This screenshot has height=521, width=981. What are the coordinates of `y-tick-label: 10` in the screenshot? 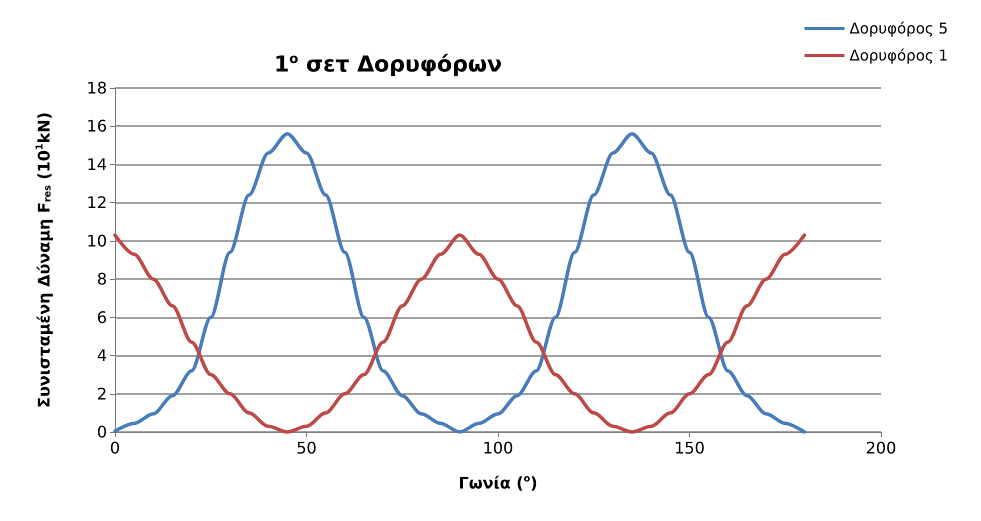 It's located at (96, 240).